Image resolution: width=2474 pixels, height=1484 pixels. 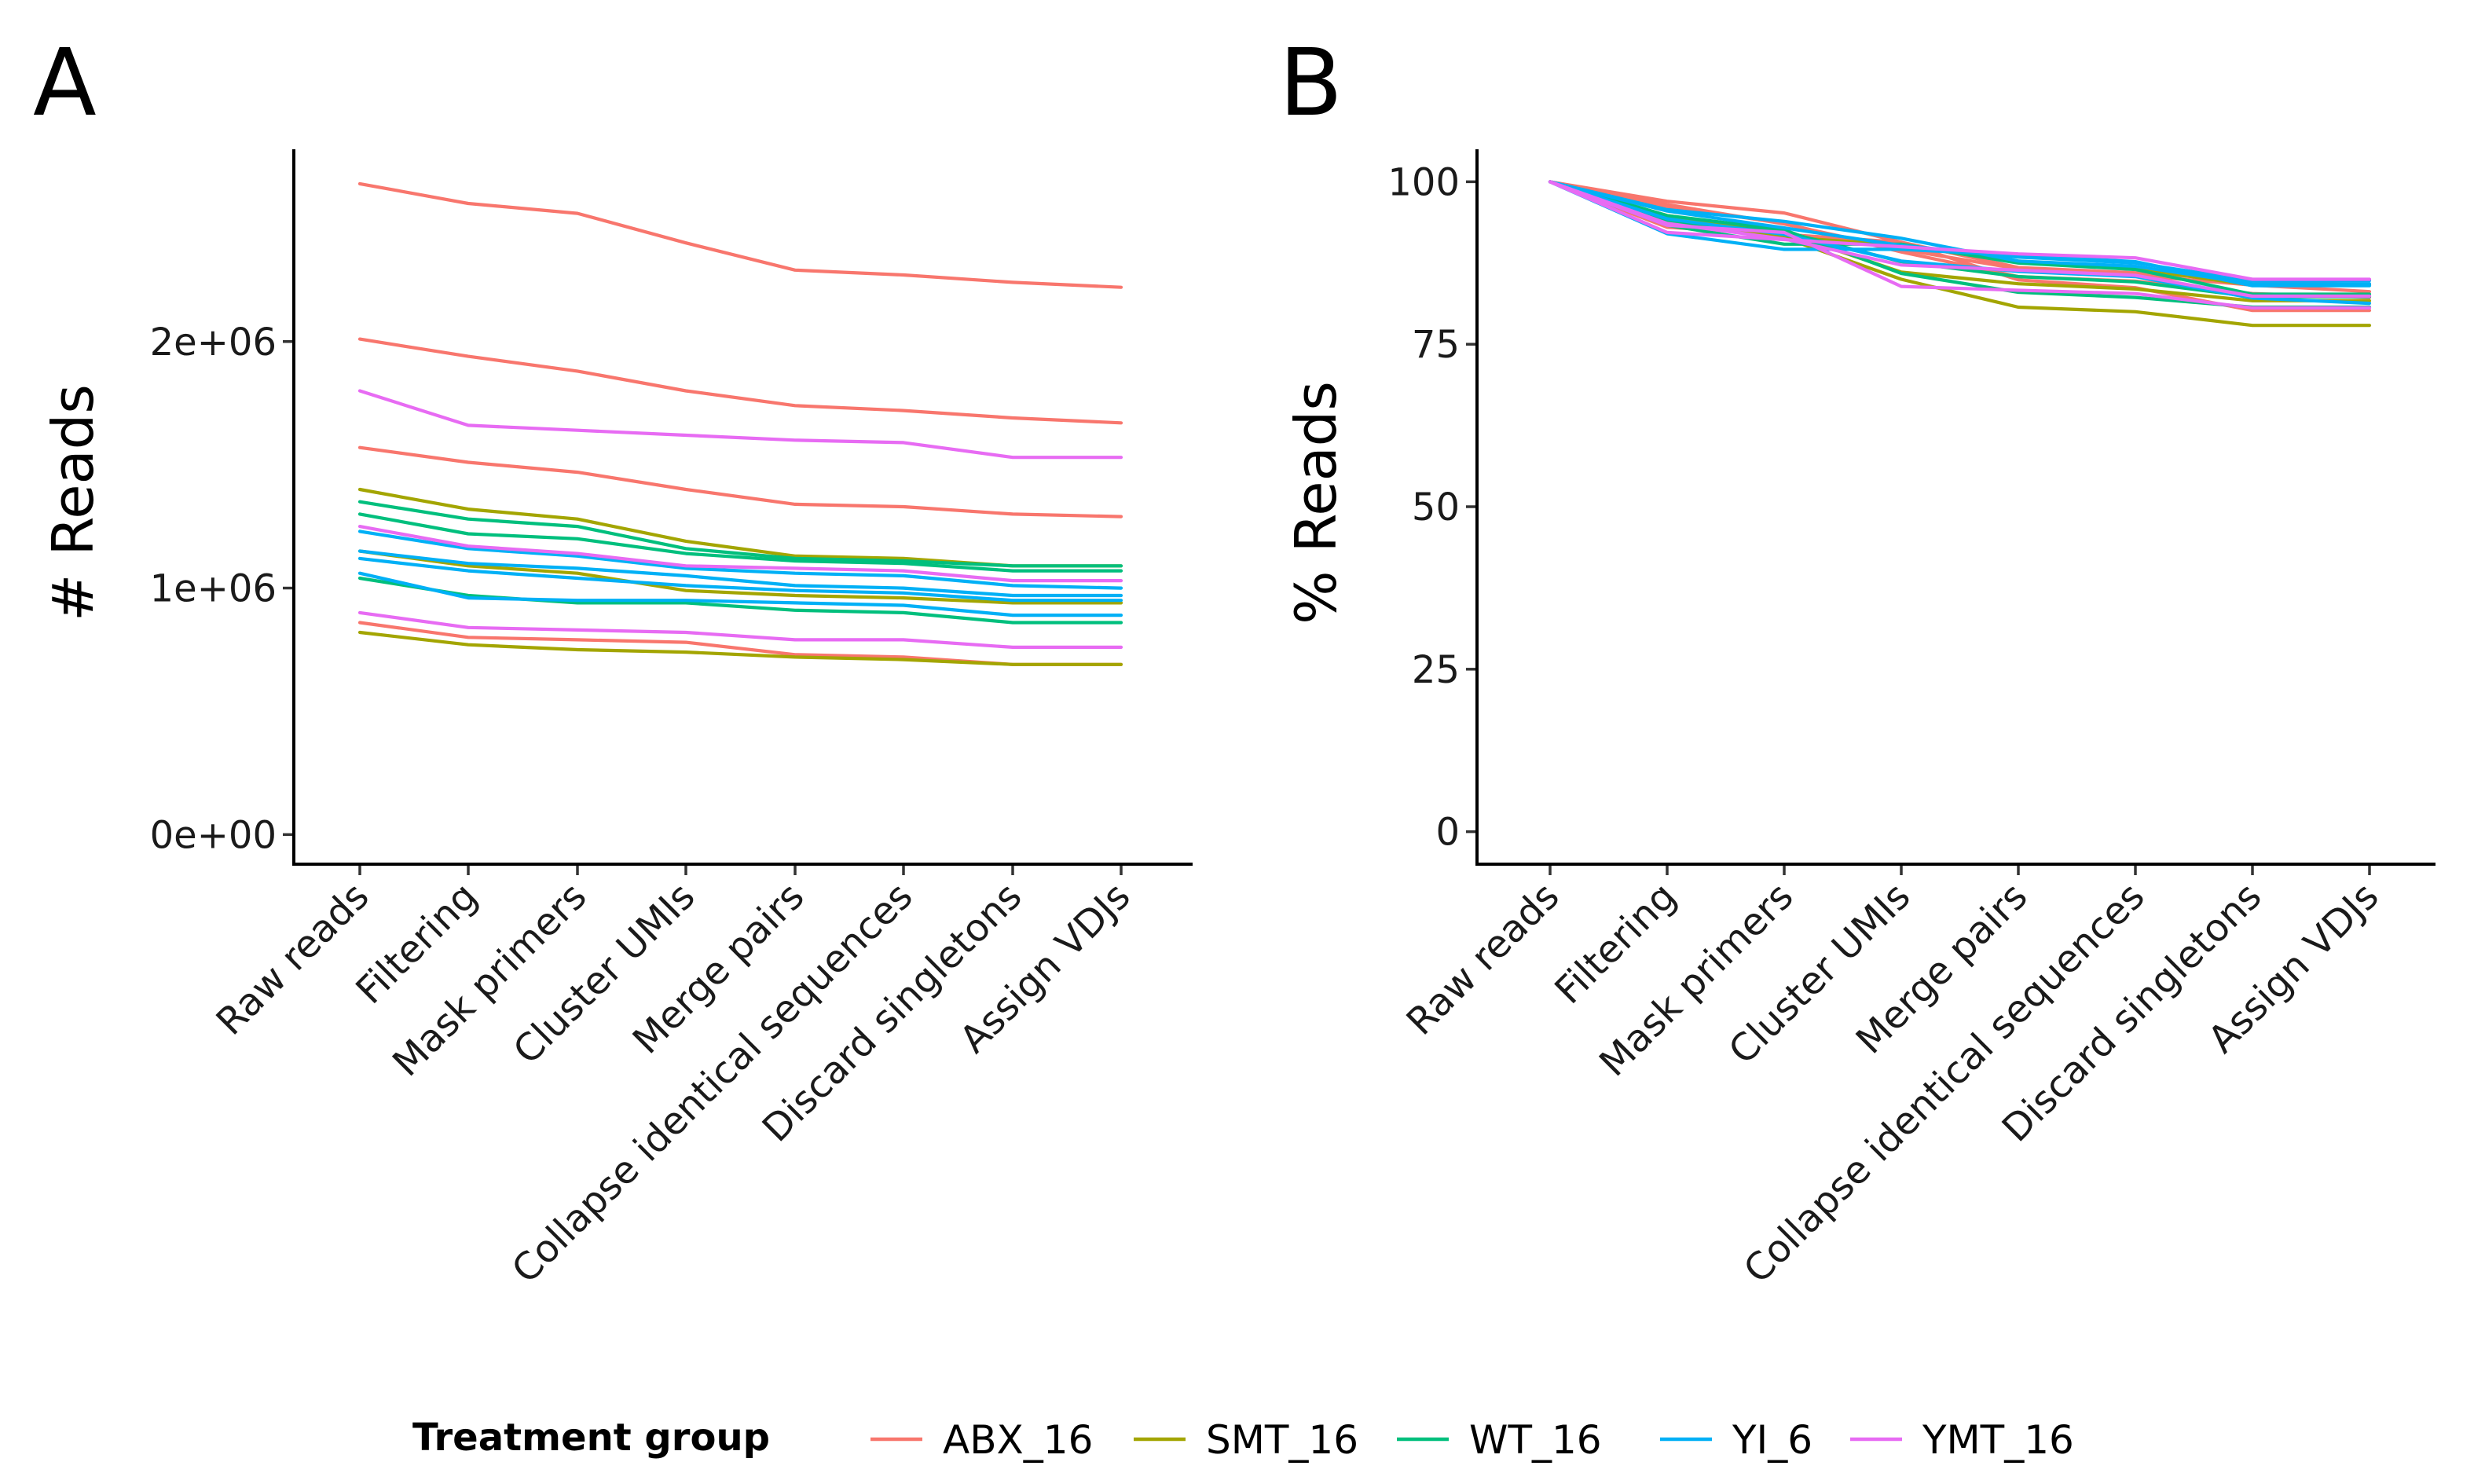 What do you see at coordinates (1316, 503) in the screenshot?
I see `y-axis-title-b: % Reads` at bounding box center [1316, 503].